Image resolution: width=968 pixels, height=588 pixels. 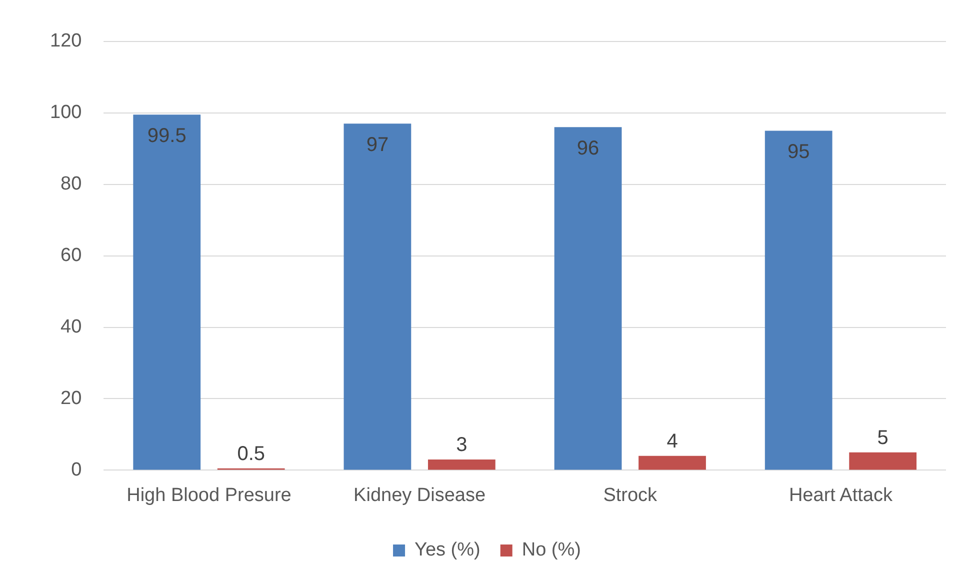 I want to click on y-tick-label: 40, so click(x=71, y=327).